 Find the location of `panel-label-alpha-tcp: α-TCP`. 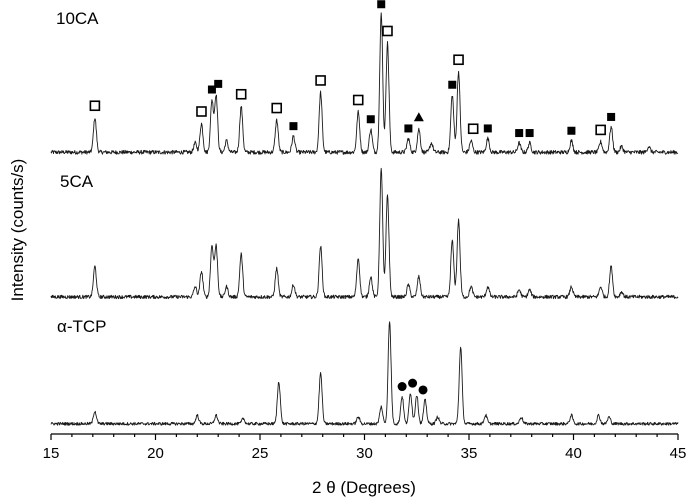

panel-label-alpha-tcp: α-TCP is located at coordinates (82, 326).